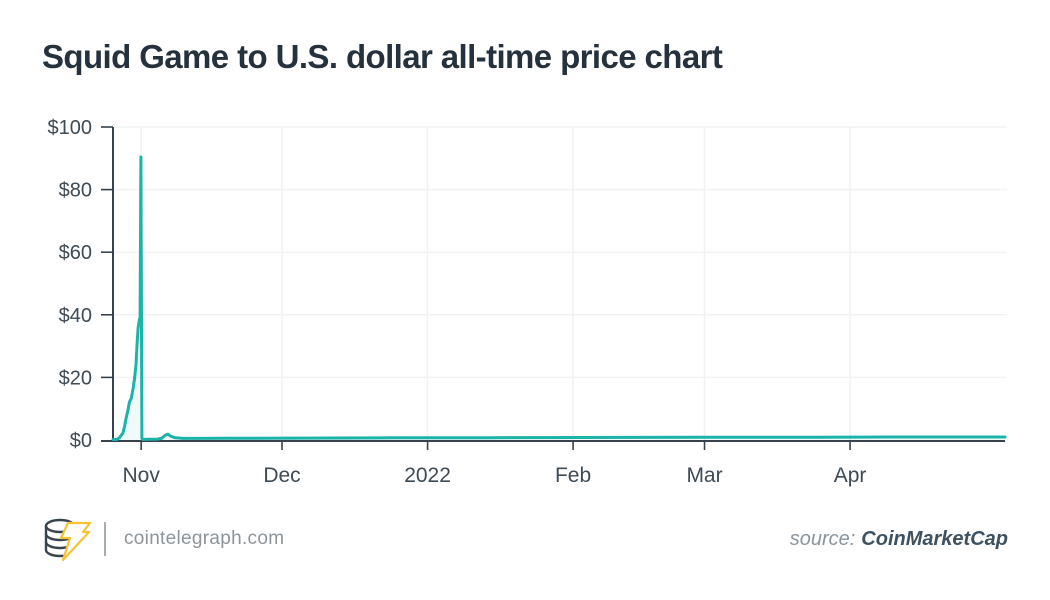 Image resolution: width=1050 pixels, height=600 pixels. What do you see at coordinates (141, 475) in the screenshot?
I see `x-tick-label: Nov` at bounding box center [141, 475].